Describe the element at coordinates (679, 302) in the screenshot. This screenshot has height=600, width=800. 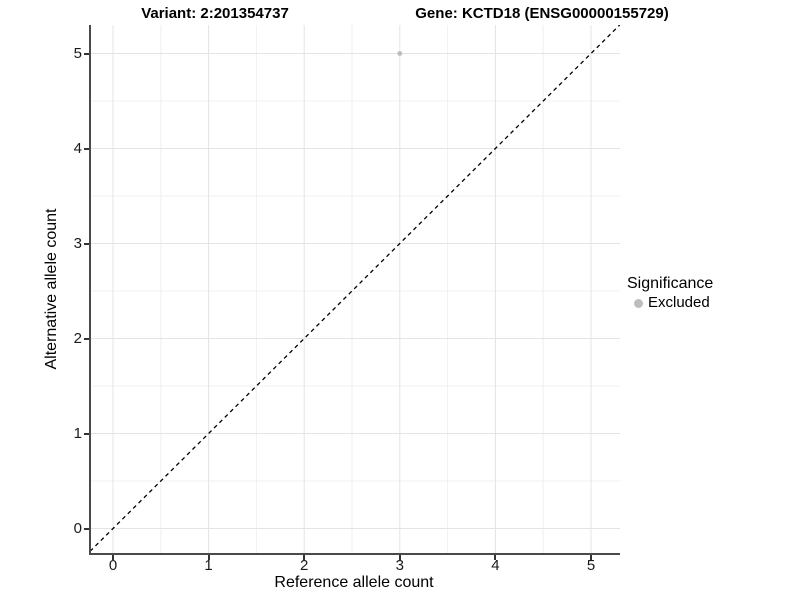
I see `legend-item-label: Excluded` at that location.